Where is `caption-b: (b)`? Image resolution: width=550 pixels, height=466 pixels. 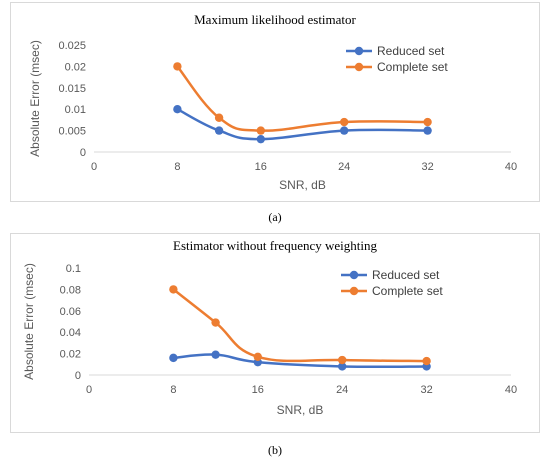 caption-b: (b) is located at coordinates (275, 450).